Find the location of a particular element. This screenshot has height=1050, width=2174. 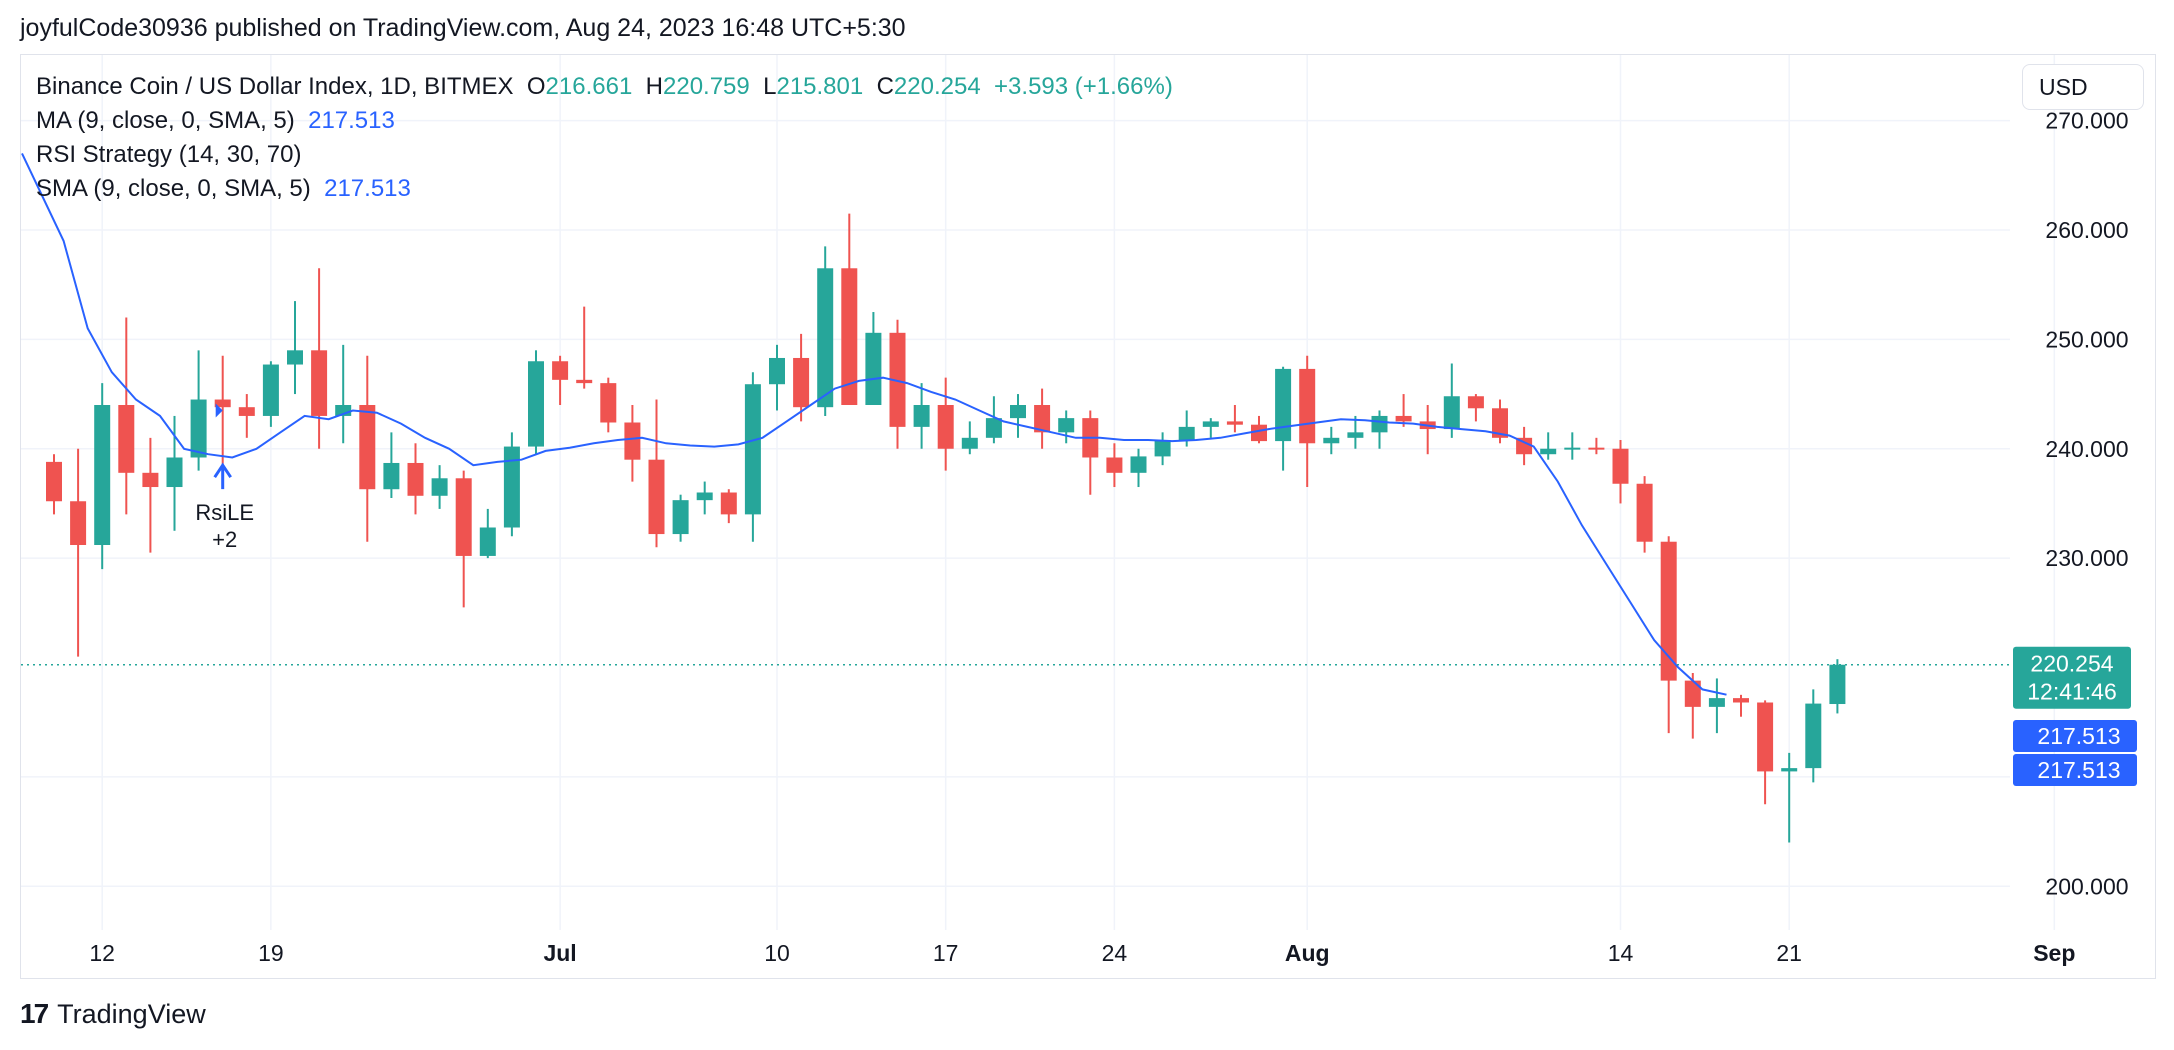

ma-label: MA (9, close, 0, SMA, 5) is located at coordinates (165, 120).